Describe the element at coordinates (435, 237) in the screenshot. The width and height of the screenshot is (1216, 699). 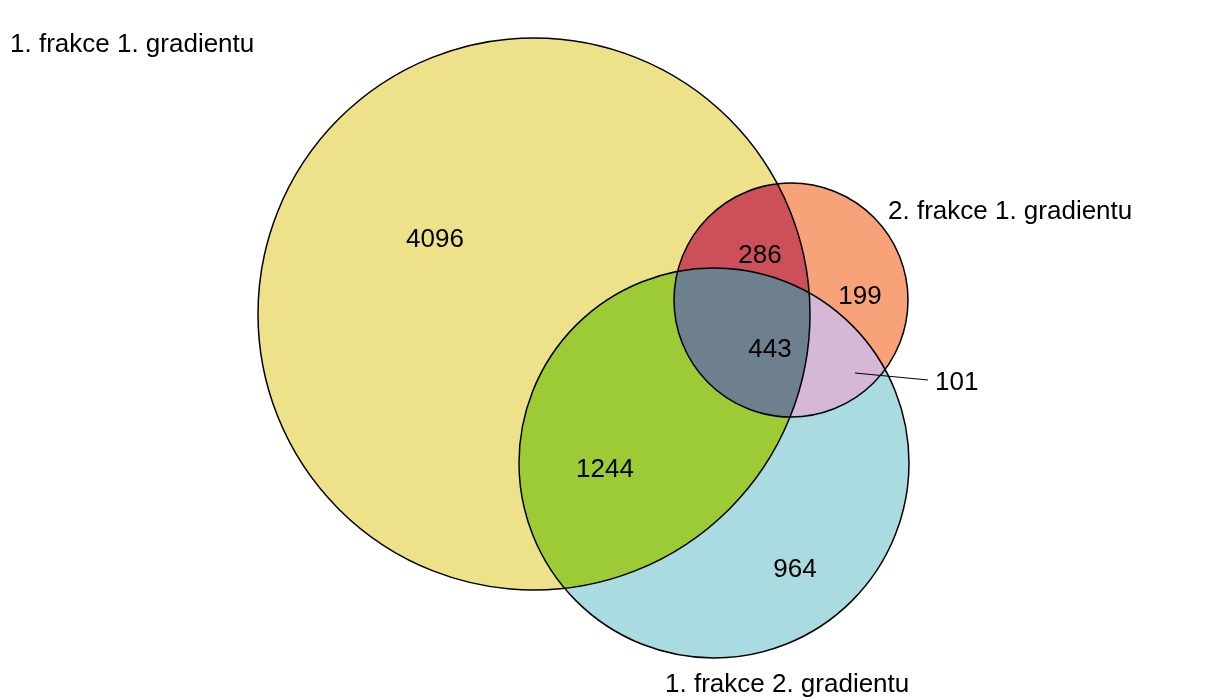
I see `data-label: 4096` at that location.